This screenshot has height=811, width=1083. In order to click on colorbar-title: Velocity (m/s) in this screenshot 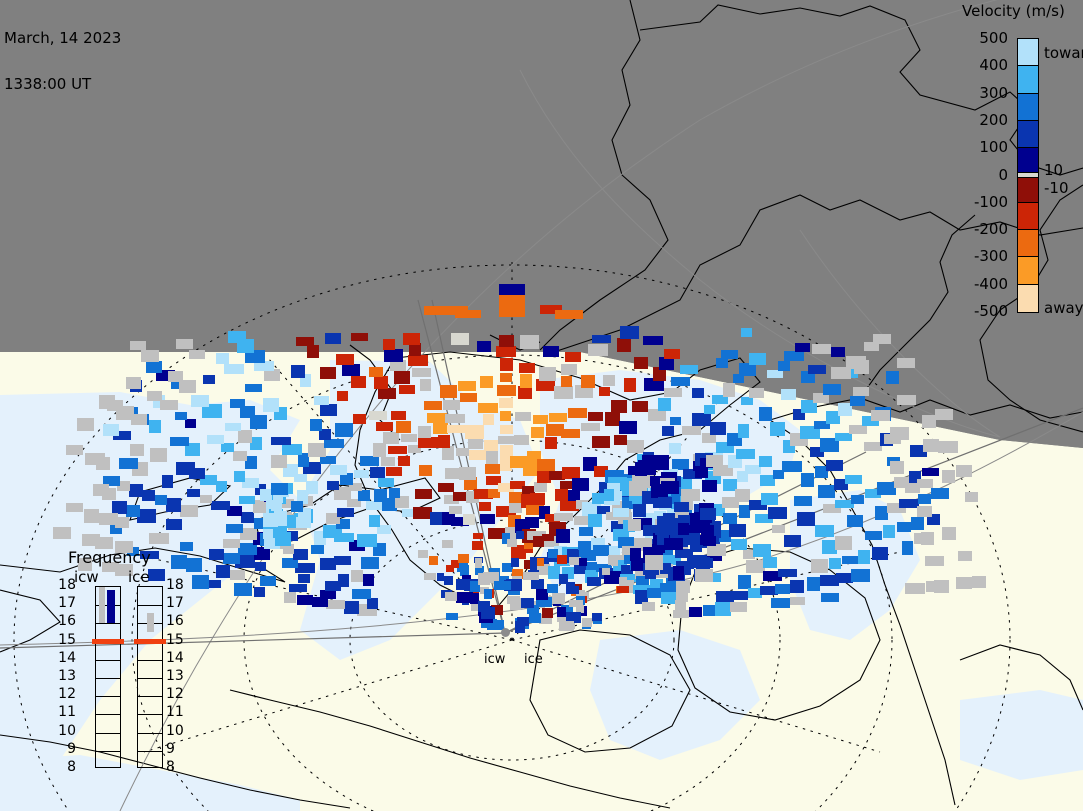, I will do `click(1013, 11)`.